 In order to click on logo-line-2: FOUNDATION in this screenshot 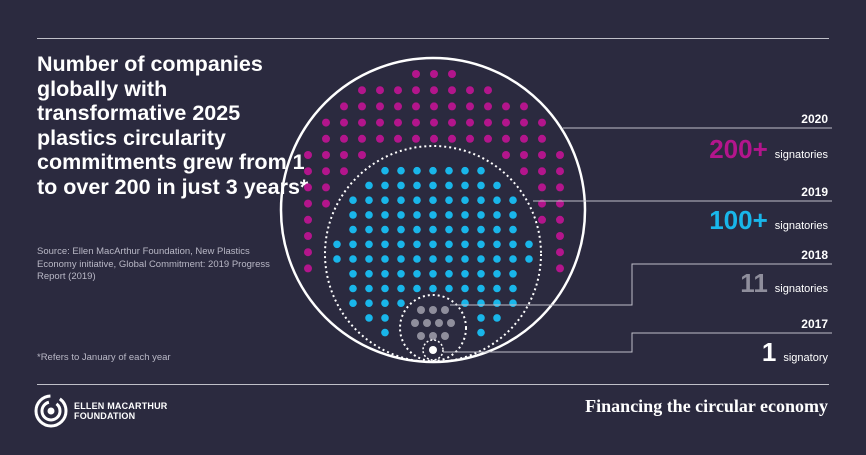, I will do `click(105, 416)`.